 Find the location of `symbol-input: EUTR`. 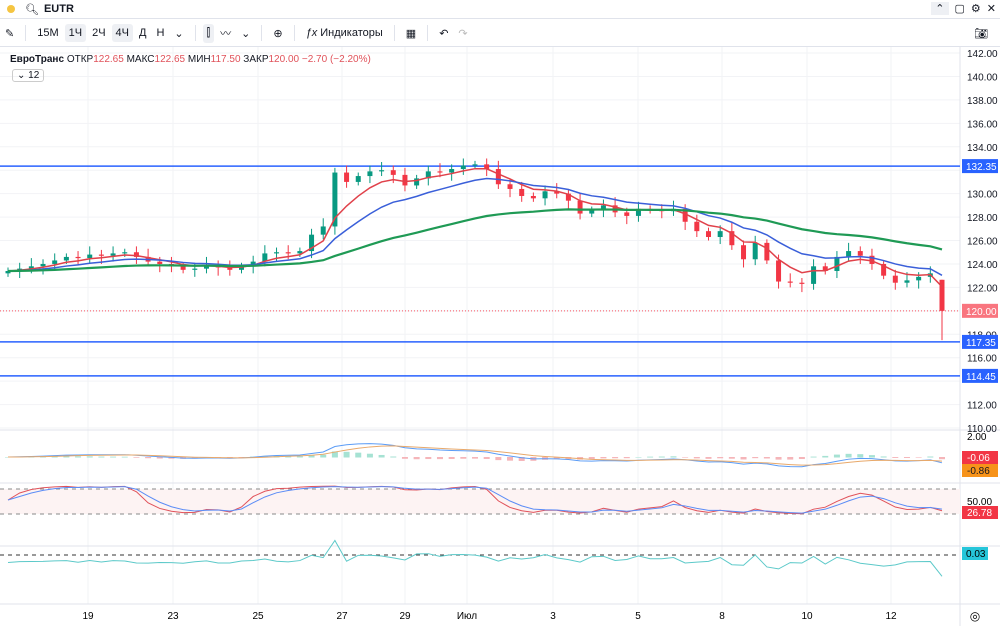

symbol-input: EUTR is located at coordinates (58, 9).